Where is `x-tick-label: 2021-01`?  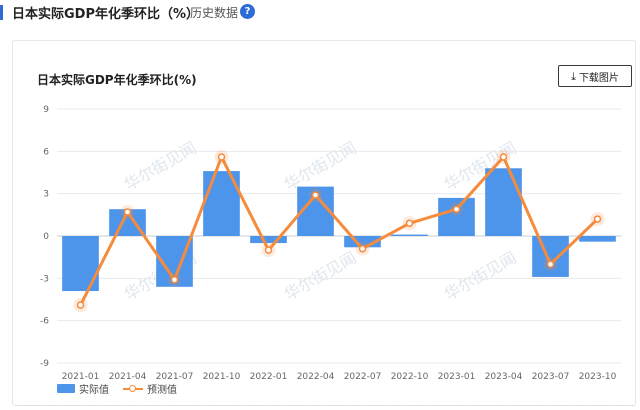 x-tick-label: 2021-01 is located at coordinates (81, 377).